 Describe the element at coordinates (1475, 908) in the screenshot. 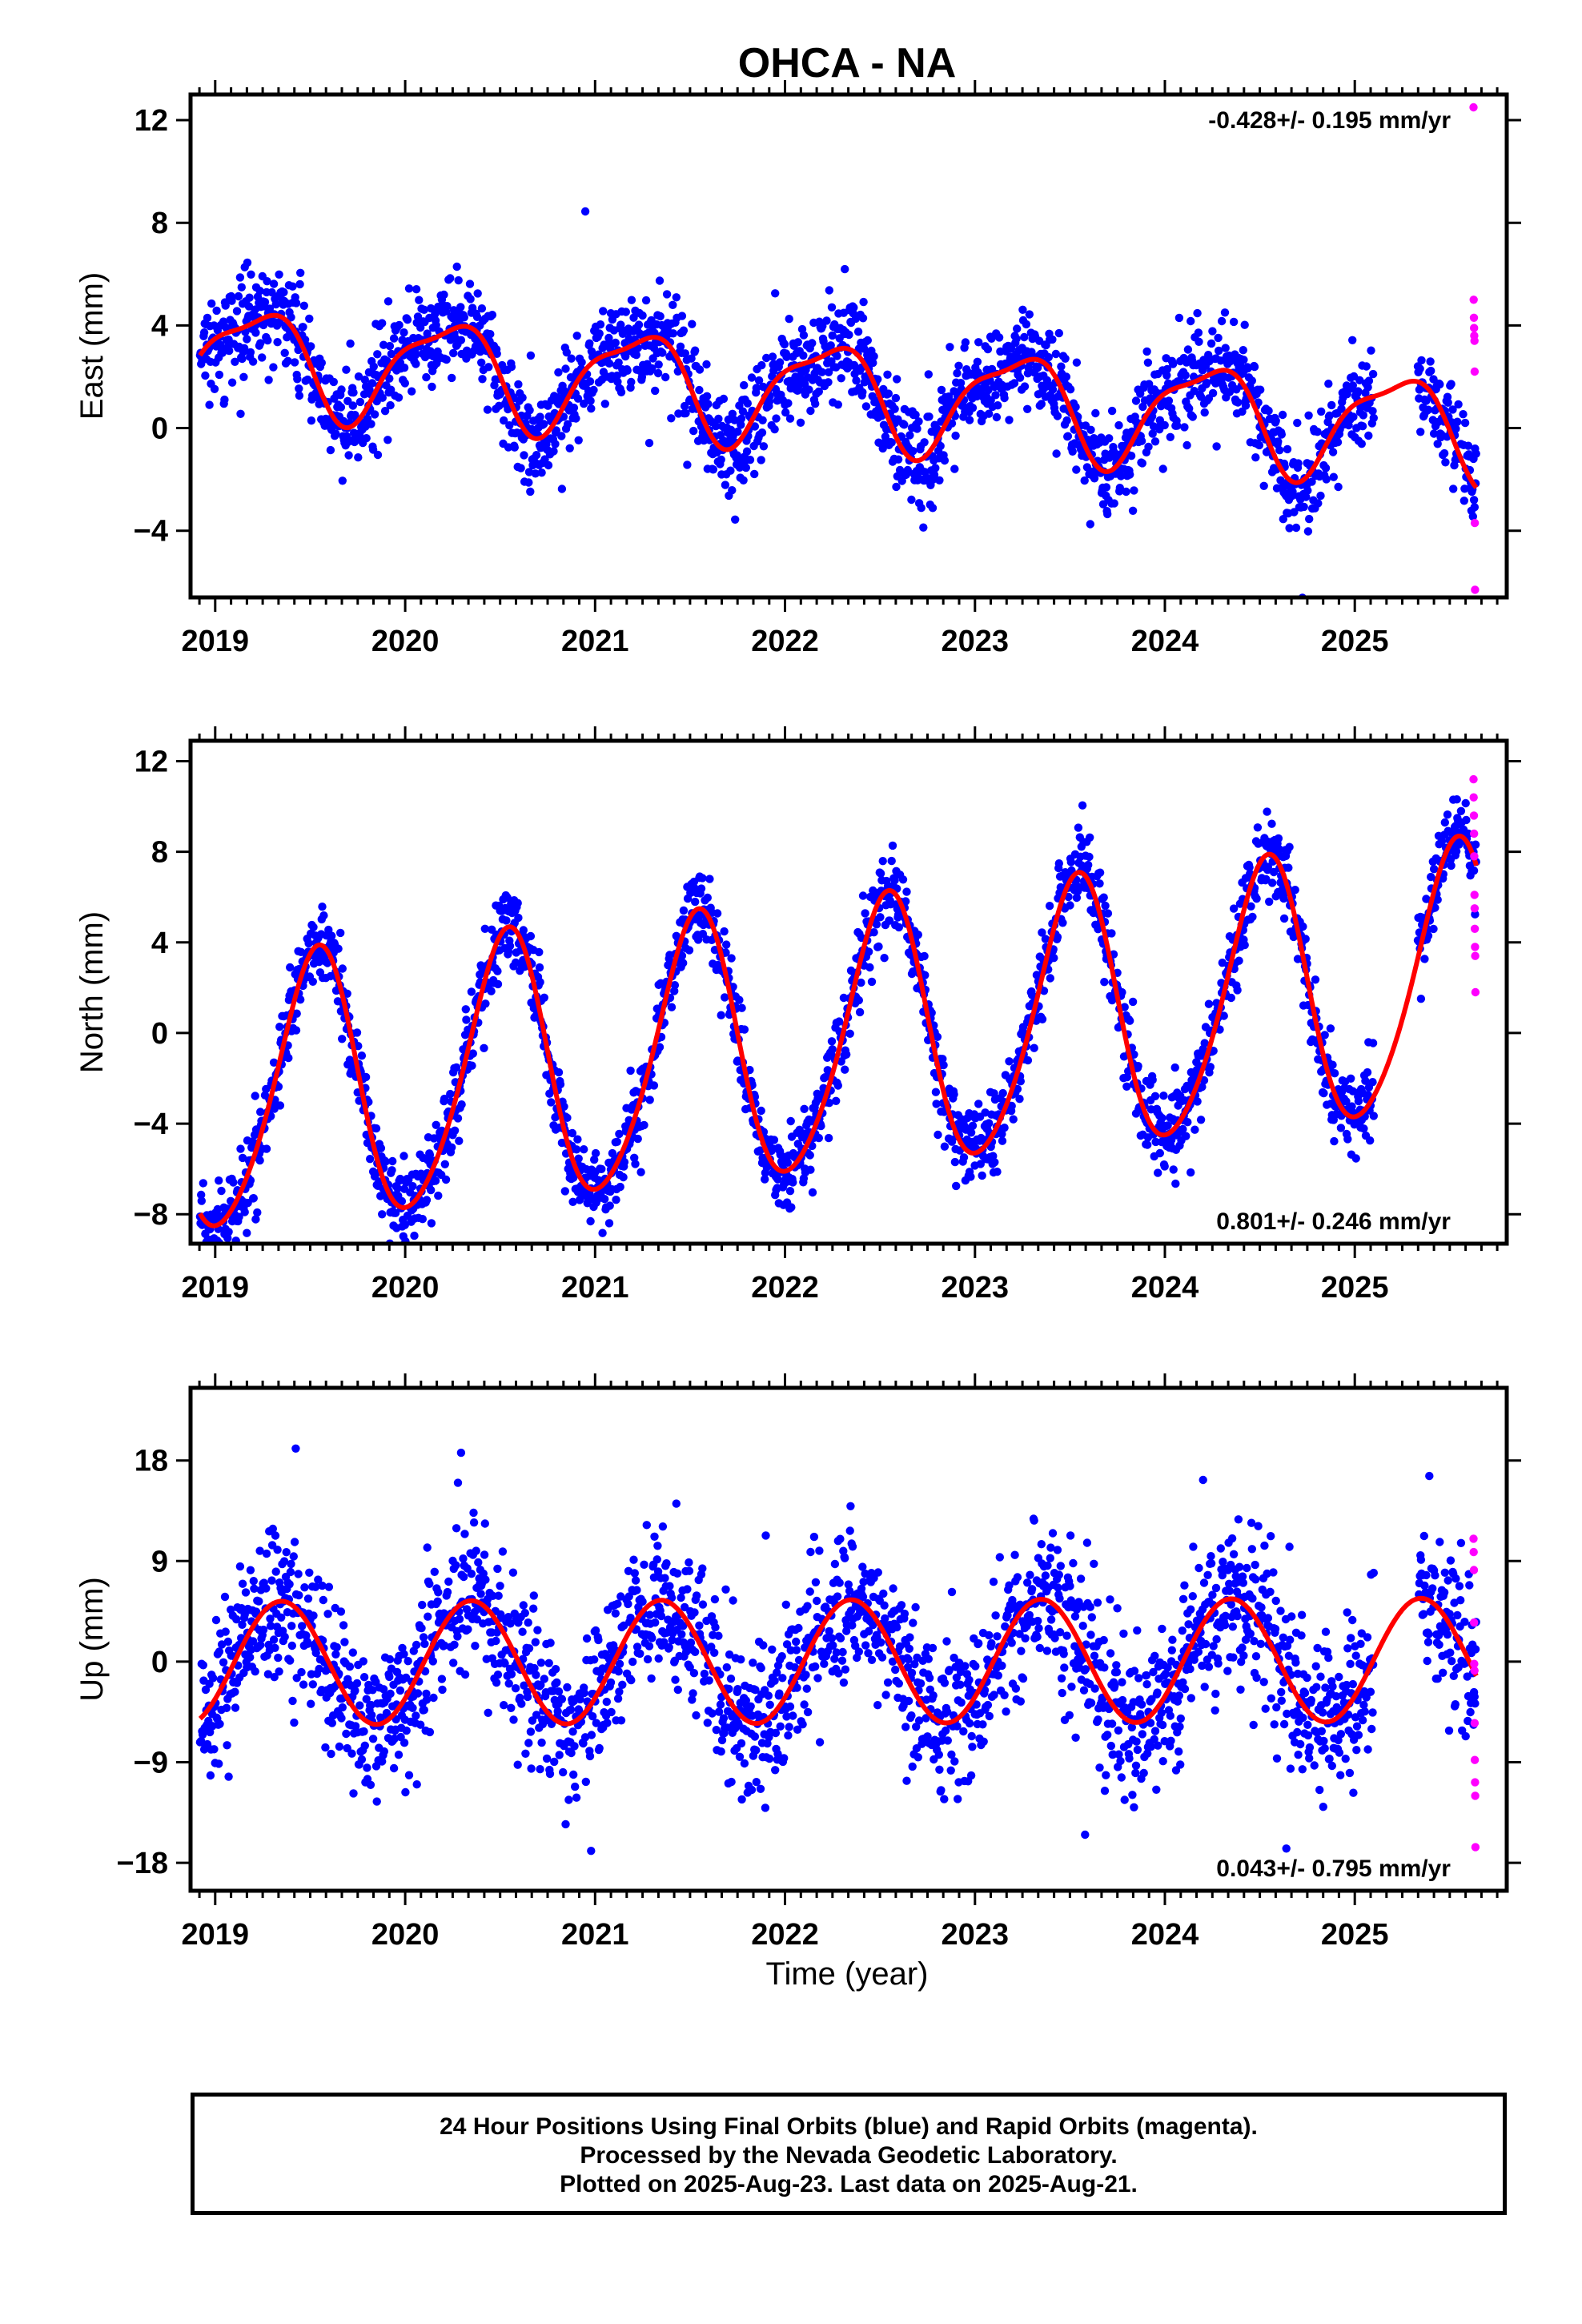

I see `rapid-orbit-point` at that location.